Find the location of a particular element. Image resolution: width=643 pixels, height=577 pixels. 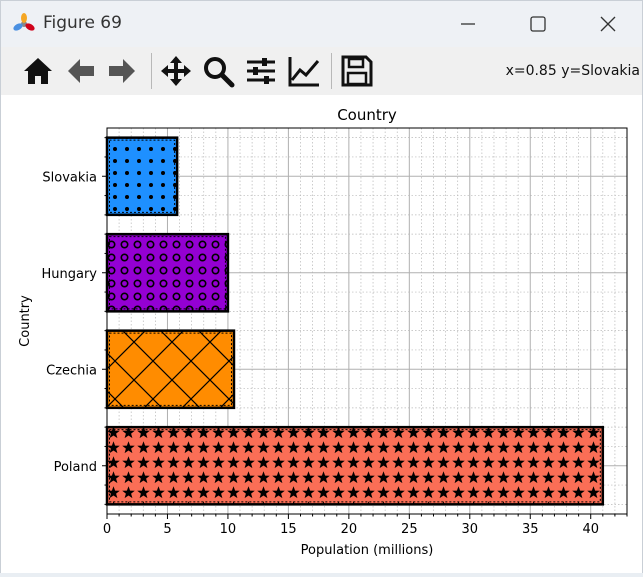

y-tick-label: Hungary is located at coordinates (69, 274).